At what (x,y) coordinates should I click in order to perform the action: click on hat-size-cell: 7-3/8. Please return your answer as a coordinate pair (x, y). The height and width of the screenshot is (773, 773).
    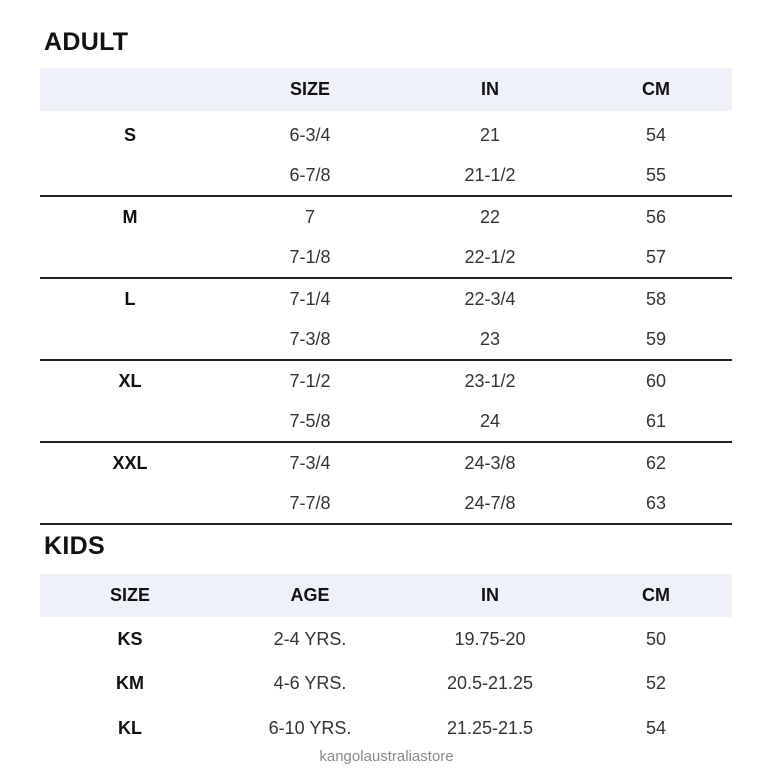
    Looking at the image, I should click on (310, 338).